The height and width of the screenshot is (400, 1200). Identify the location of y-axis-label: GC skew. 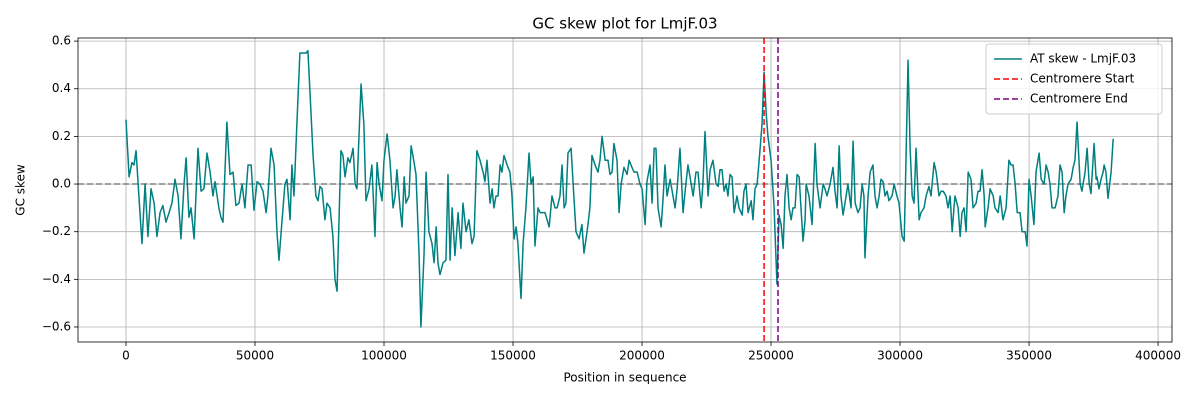
(21, 190).